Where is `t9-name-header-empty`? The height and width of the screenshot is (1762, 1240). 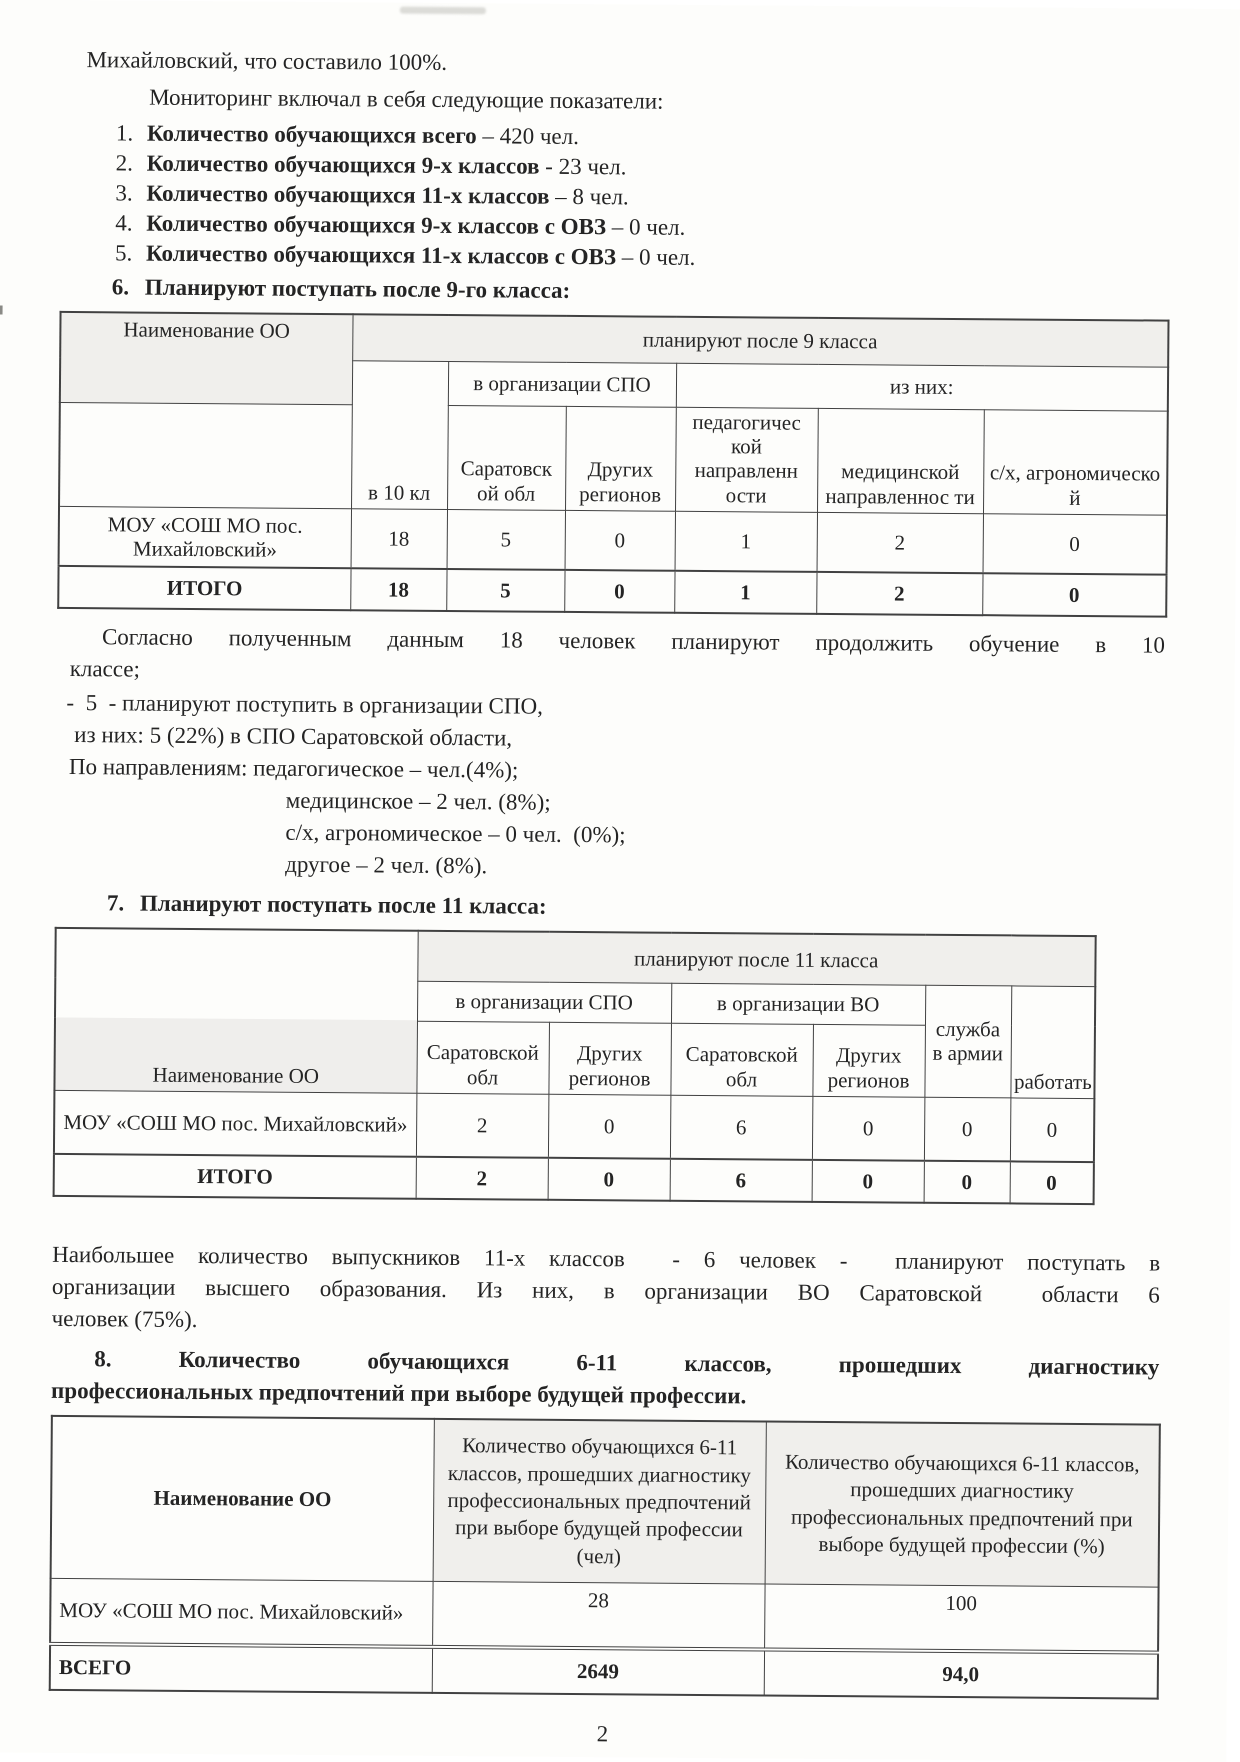
t9-name-header-empty is located at coordinates (205, 455).